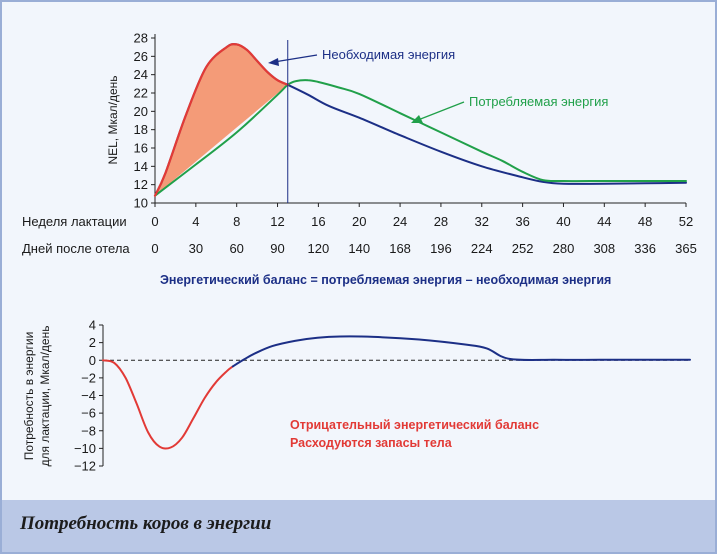 This screenshot has height=554, width=717. What do you see at coordinates (441, 111) in the screenshot?
I see `consumed-energy-arrow` at bounding box center [441, 111].